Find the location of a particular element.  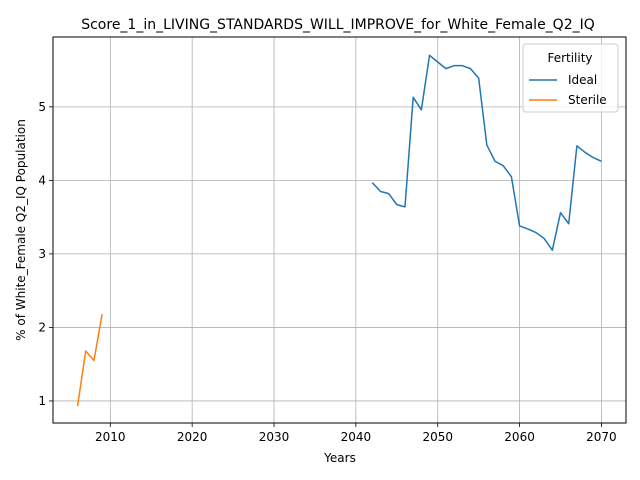

series-line-sterile is located at coordinates (89, 360).